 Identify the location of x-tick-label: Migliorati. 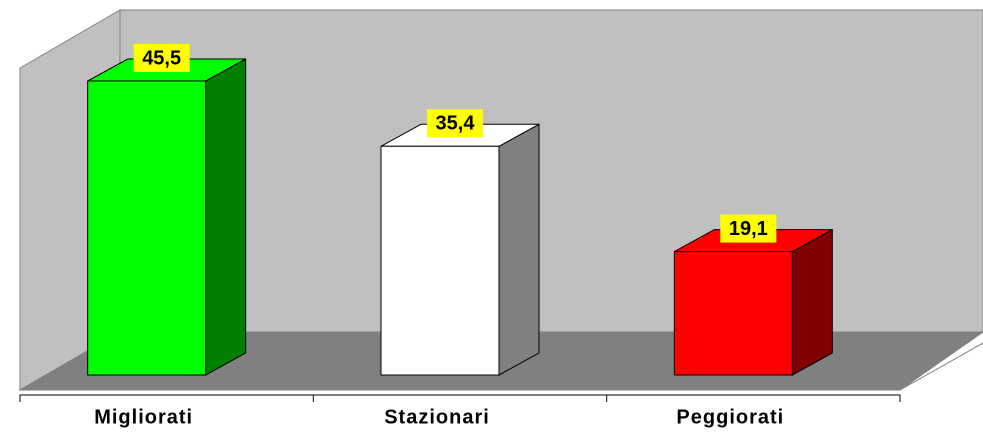
(143, 417).